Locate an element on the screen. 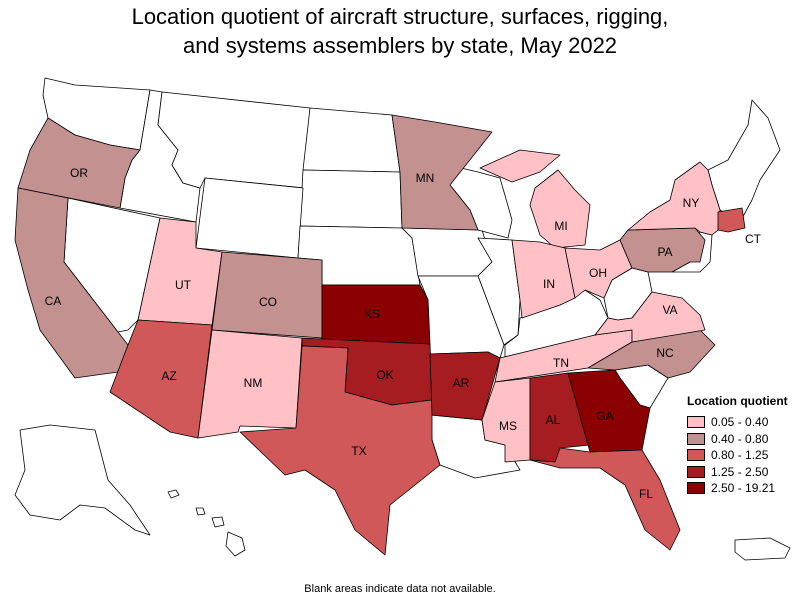 This screenshot has width=800, height=600. state-tx is located at coordinates (340, 450).